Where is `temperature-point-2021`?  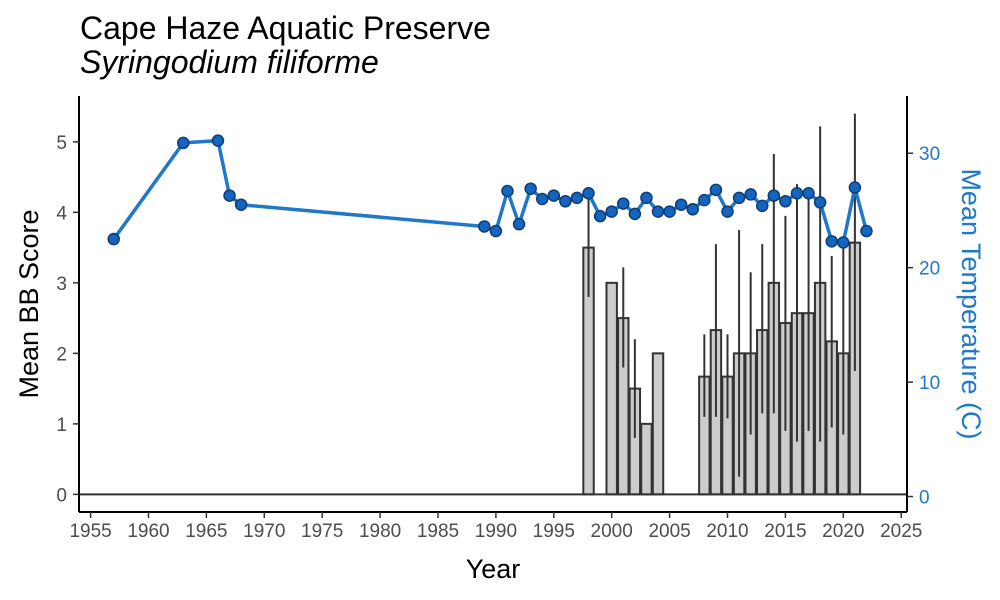 temperature-point-2021 is located at coordinates (855, 187).